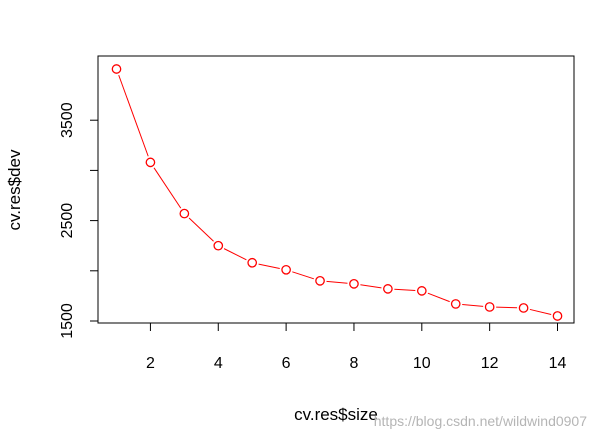  Describe the element at coordinates (14, 189) in the screenshot. I see `y-axis-title: cv.res$dev` at that location.